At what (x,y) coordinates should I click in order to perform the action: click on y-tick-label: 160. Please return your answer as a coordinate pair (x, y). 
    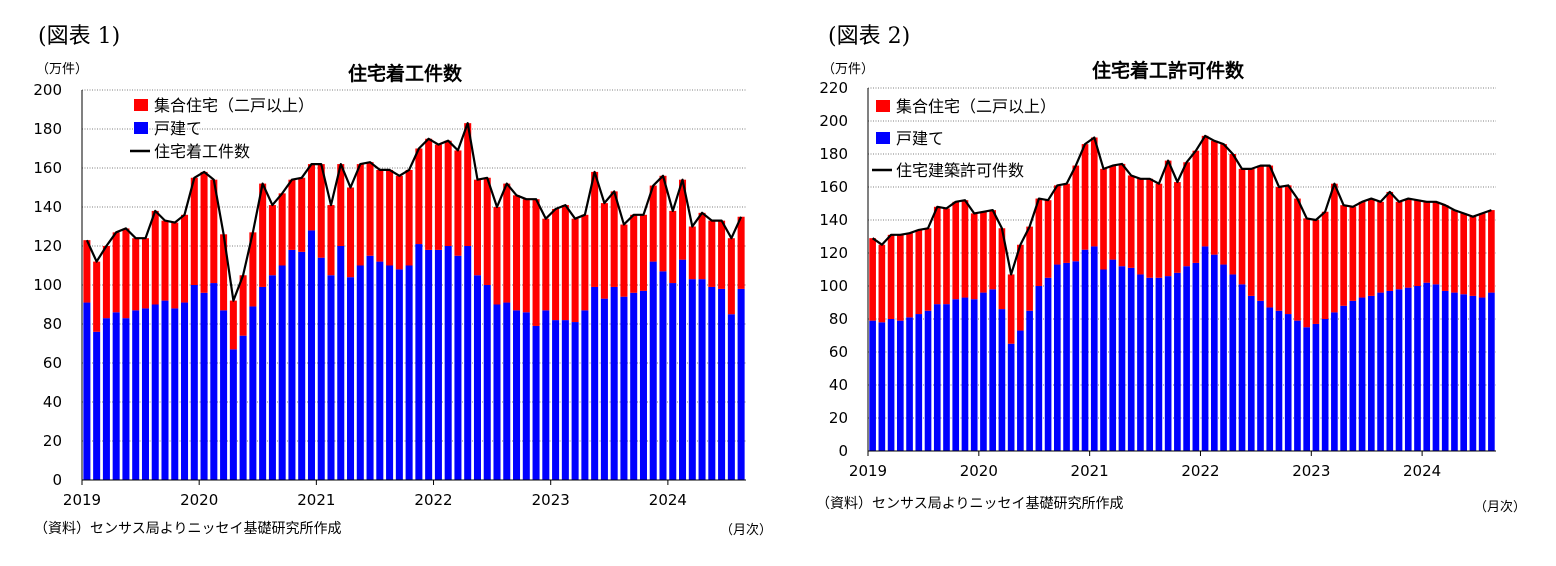
    Looking at the image, I should click on (833, 187).